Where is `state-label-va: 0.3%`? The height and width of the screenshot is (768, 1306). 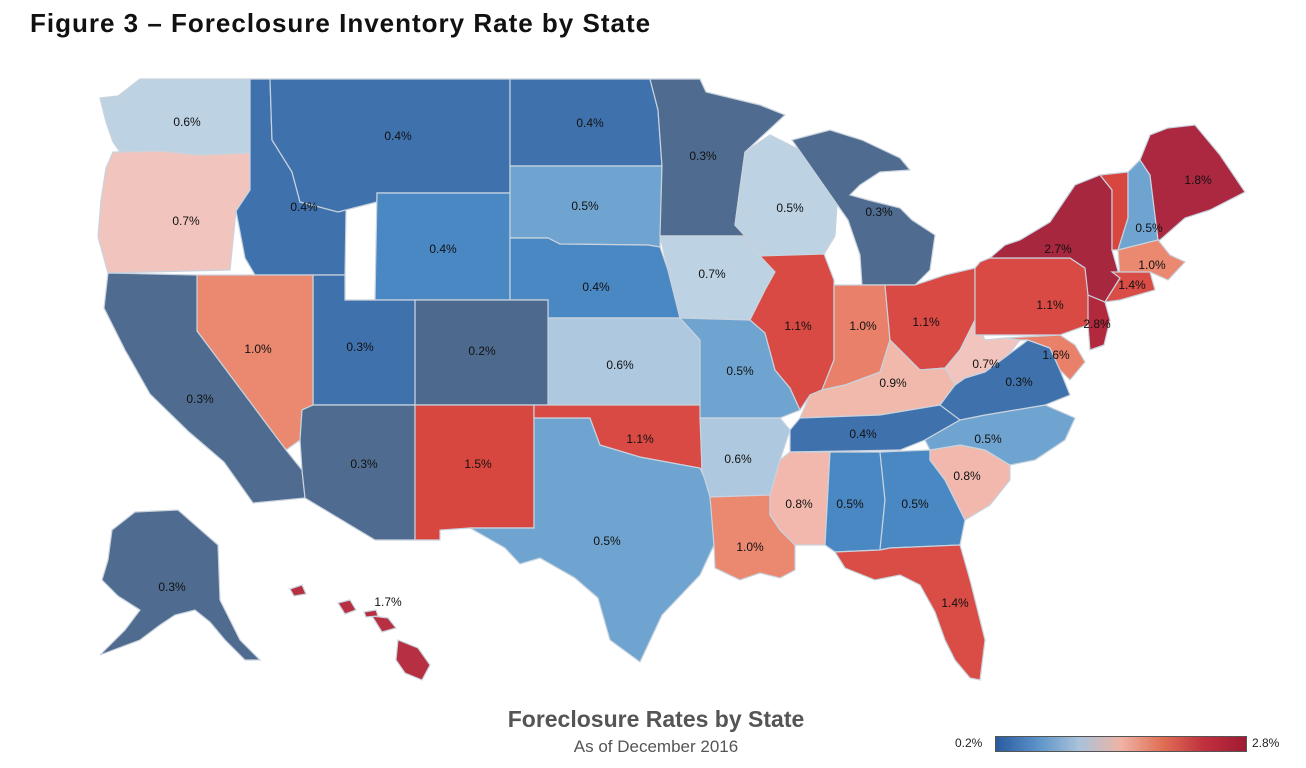 state-label-va: 0.3% is located at coordinates (1019, 382).